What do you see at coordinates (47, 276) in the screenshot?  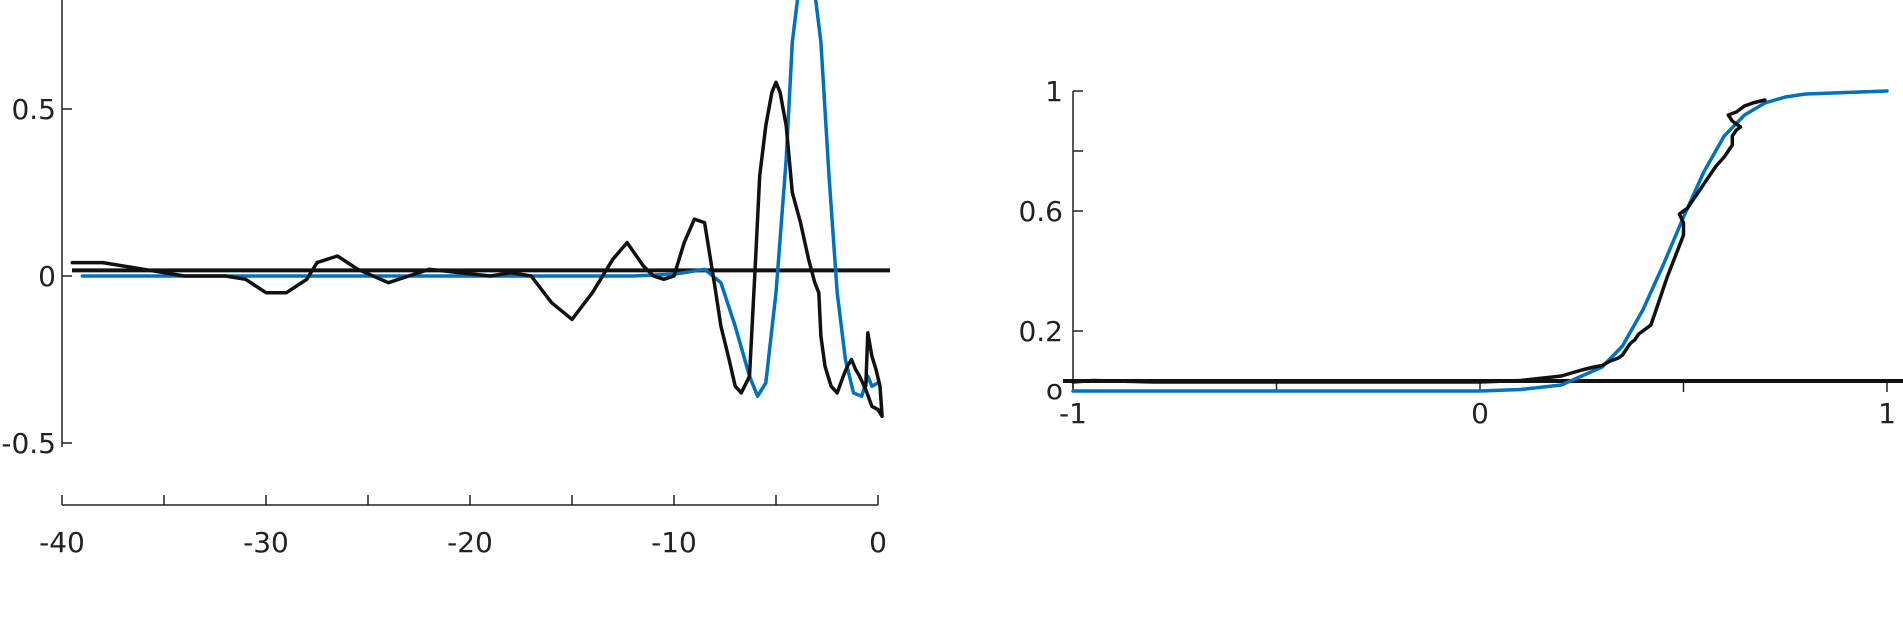 I see `left-y-tick-label: 0` at bounding box center [47, 276].